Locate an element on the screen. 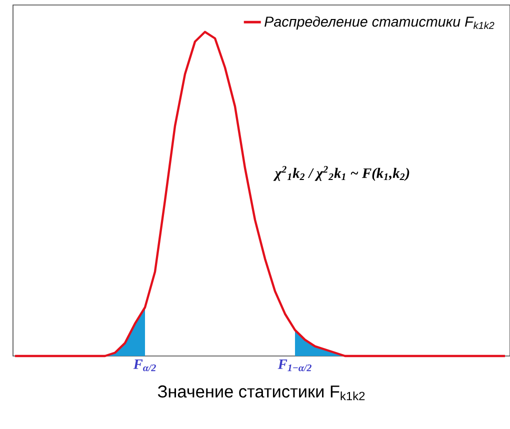 The image size is (510, 429). text: F$_{1−α/2}$ is located at coordinates (295, 366).